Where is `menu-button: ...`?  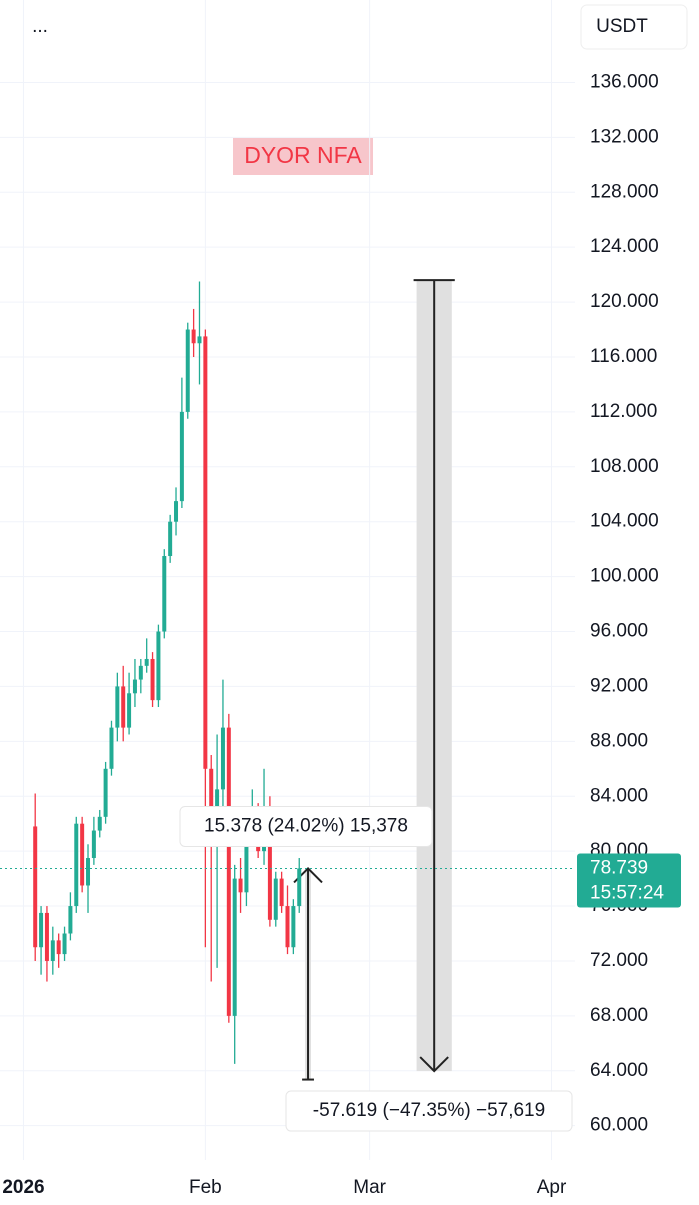 menu-button: ... is located at coordinates (40, 26).